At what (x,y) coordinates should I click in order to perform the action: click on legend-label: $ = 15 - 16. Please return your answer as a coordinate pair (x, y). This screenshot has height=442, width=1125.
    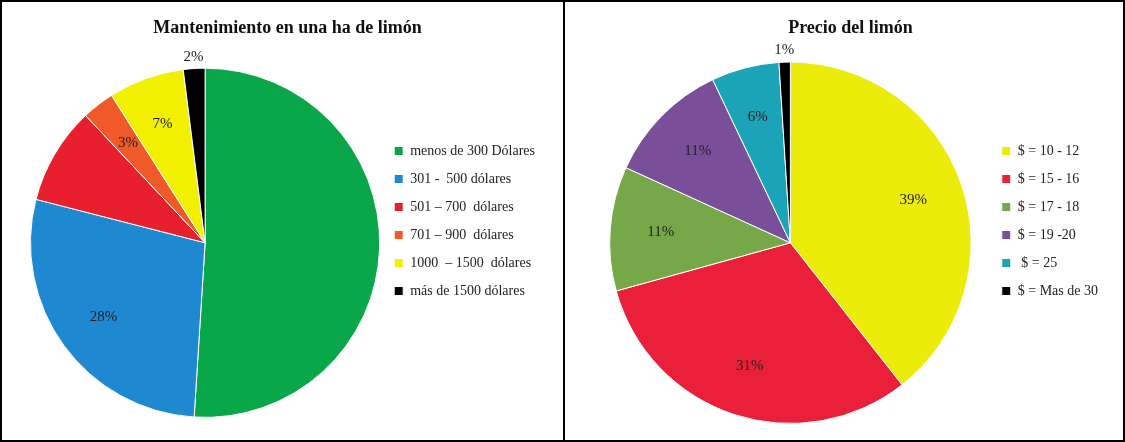
    Looking at the image, I should click on (1048, 178).